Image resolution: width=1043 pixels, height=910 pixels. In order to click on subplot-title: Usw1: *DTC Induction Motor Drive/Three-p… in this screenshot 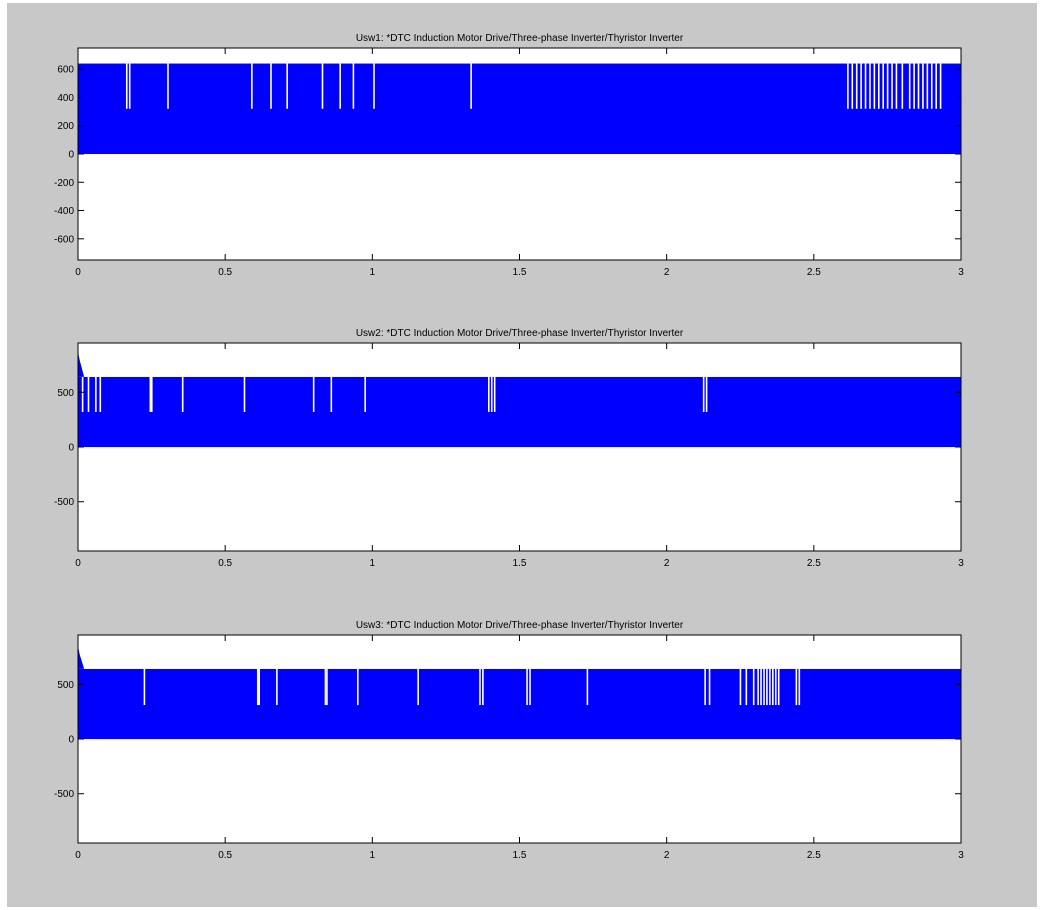, I will do `click(520, 38)`.